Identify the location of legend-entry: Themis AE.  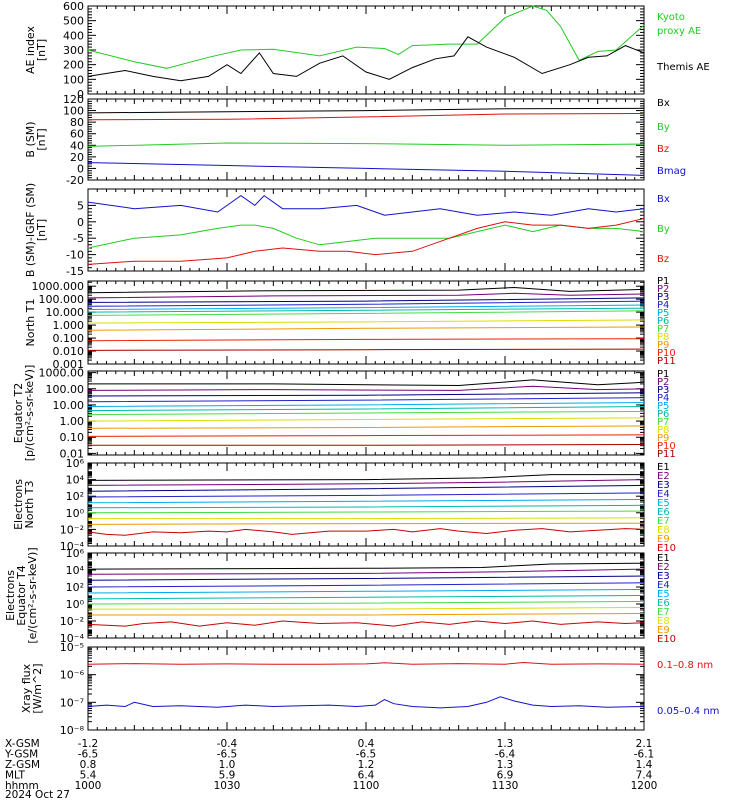
(683, 67).